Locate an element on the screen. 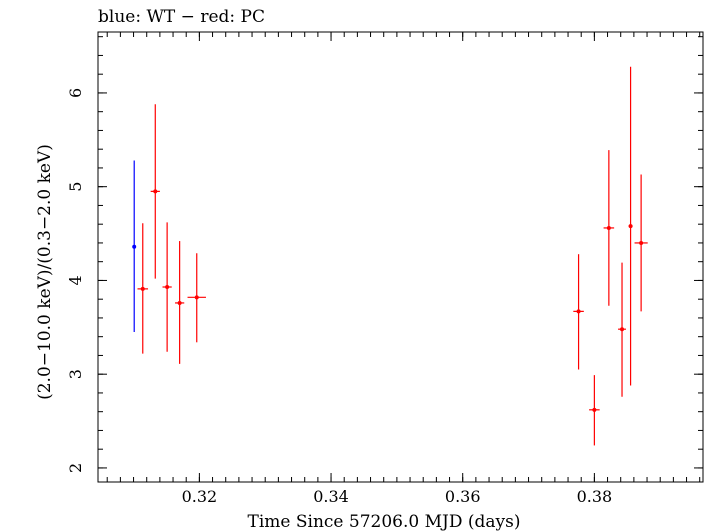  x-tick-label: 0.38 is located at coordinates (595, 496).